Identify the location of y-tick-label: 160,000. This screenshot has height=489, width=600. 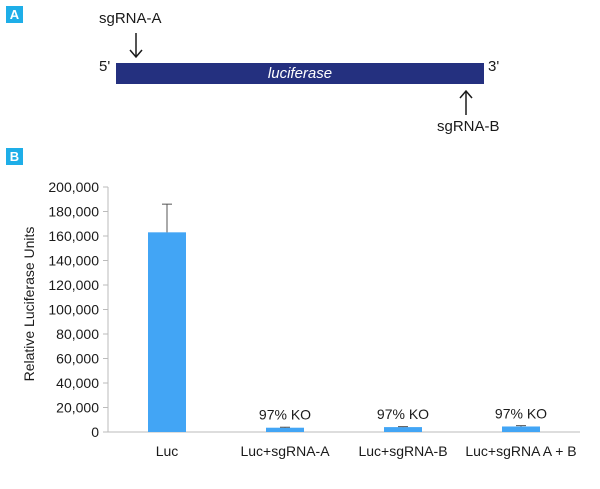
(73, 236).